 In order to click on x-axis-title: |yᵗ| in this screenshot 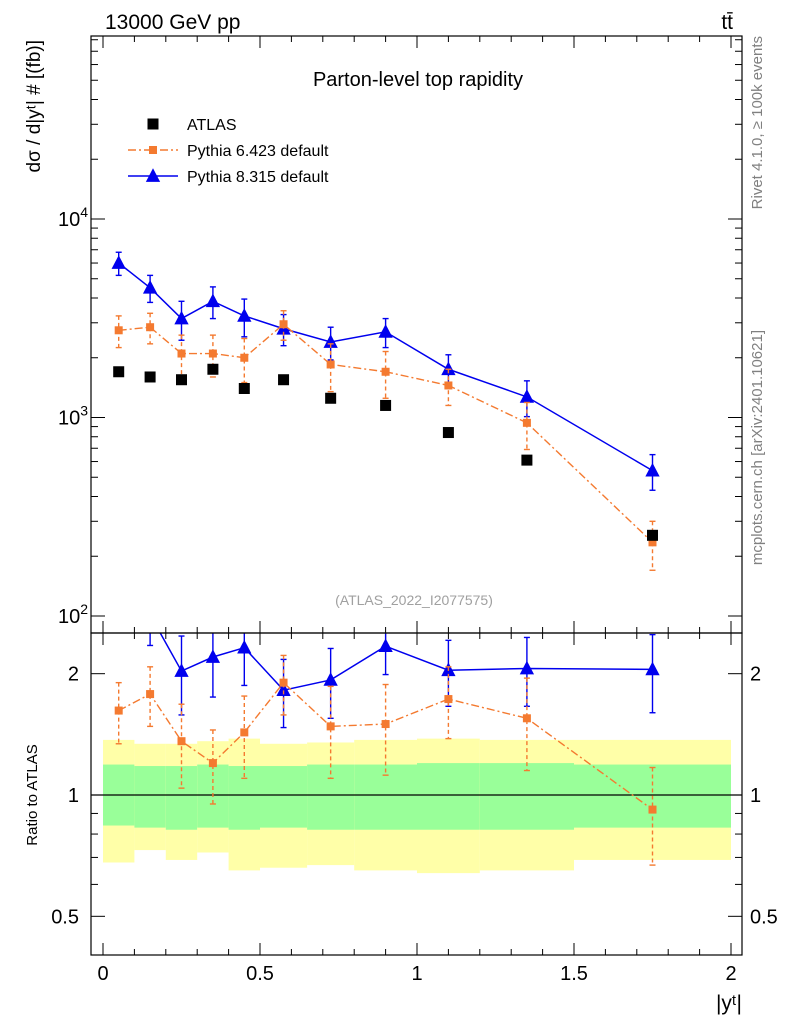, I will do `click(729, 1003)`.